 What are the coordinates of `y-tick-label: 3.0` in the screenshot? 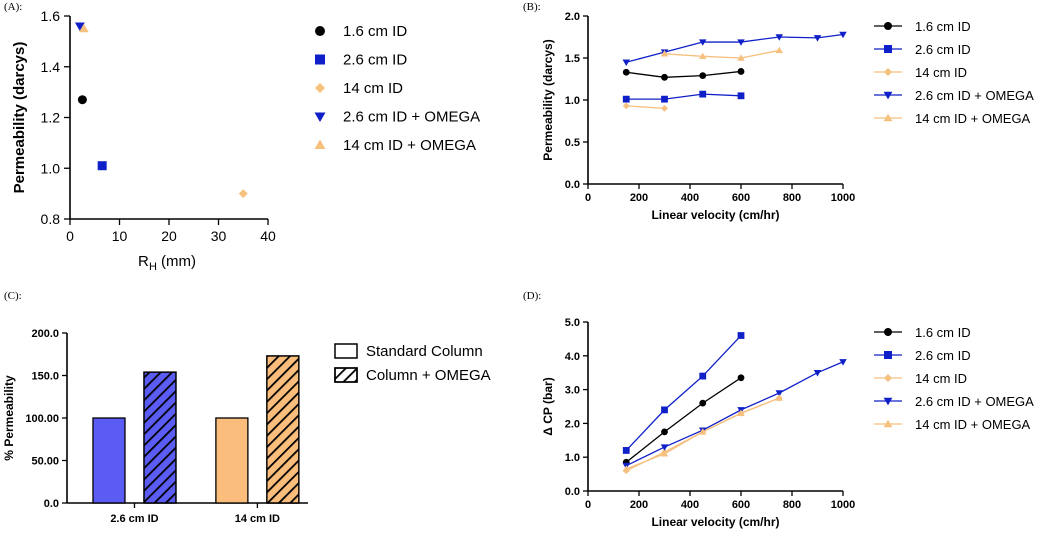 It's located at (572, 391).